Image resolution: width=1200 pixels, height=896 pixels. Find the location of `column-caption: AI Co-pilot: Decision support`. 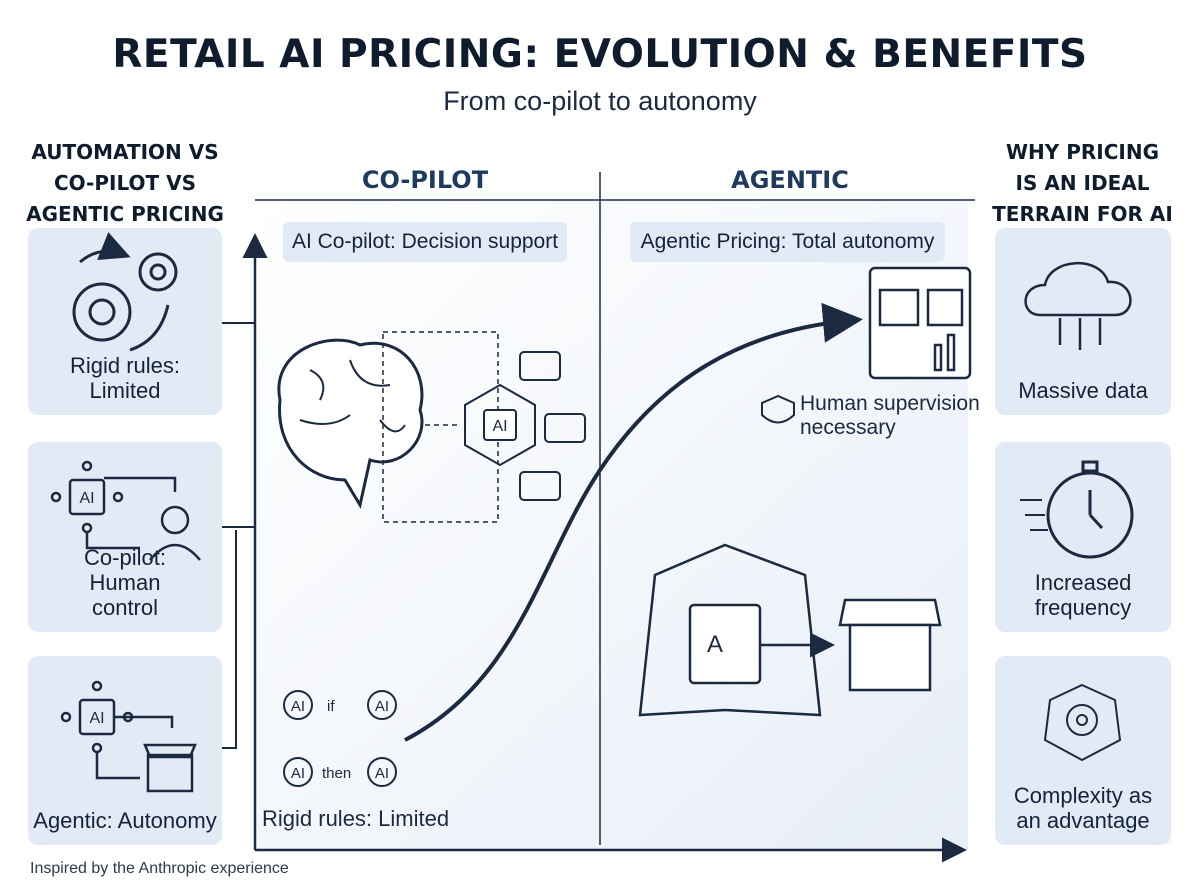

column-caption: AI Co-pilot: Decision support is located at coordinates (425, 242).